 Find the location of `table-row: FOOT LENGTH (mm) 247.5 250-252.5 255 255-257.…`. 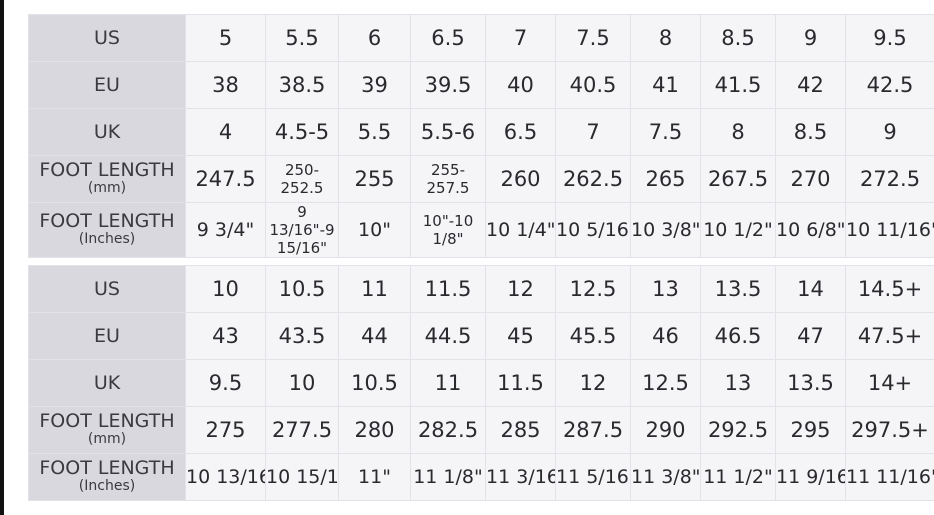

table-row: FOOT LENGTH (mm) 247.5 250-252.5 255 255-257.… is located at coordinates (481, 179).